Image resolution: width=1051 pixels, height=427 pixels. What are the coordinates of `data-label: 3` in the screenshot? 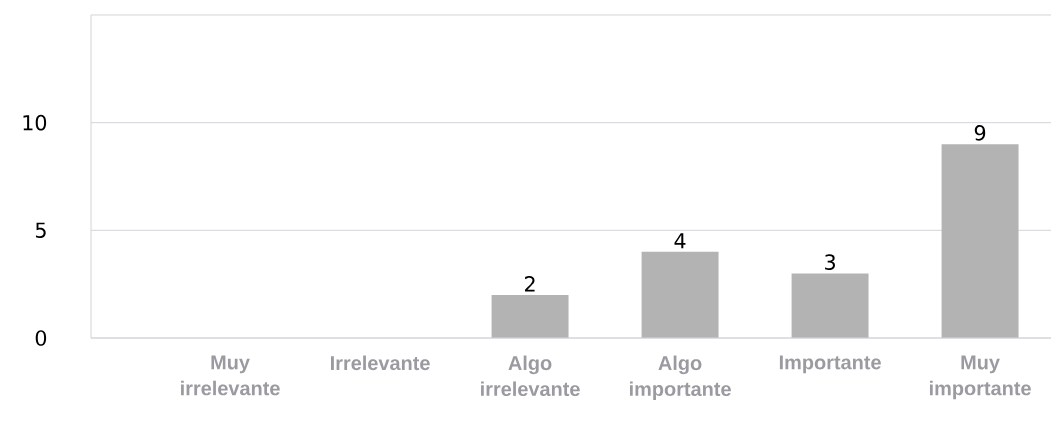 It's located at (830, 262).